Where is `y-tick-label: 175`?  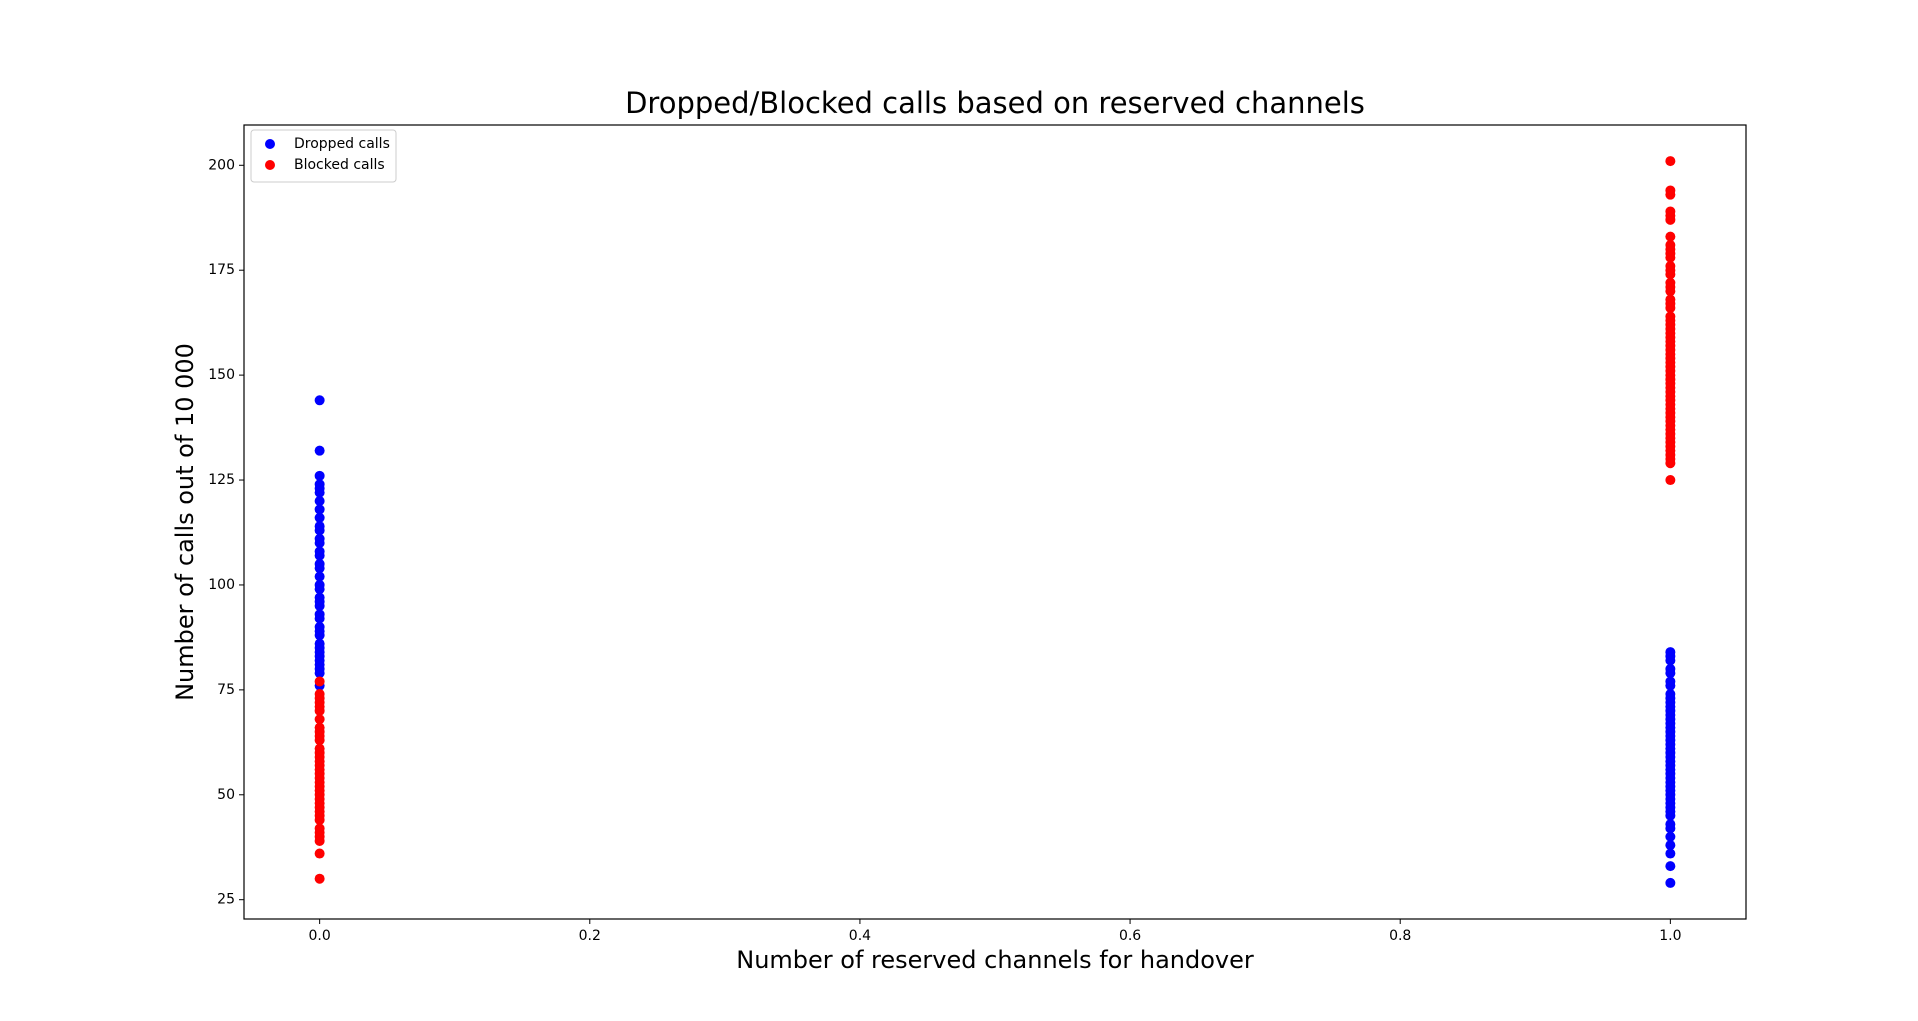 y-tick-label: 175 is located at coordinates (221, 270).